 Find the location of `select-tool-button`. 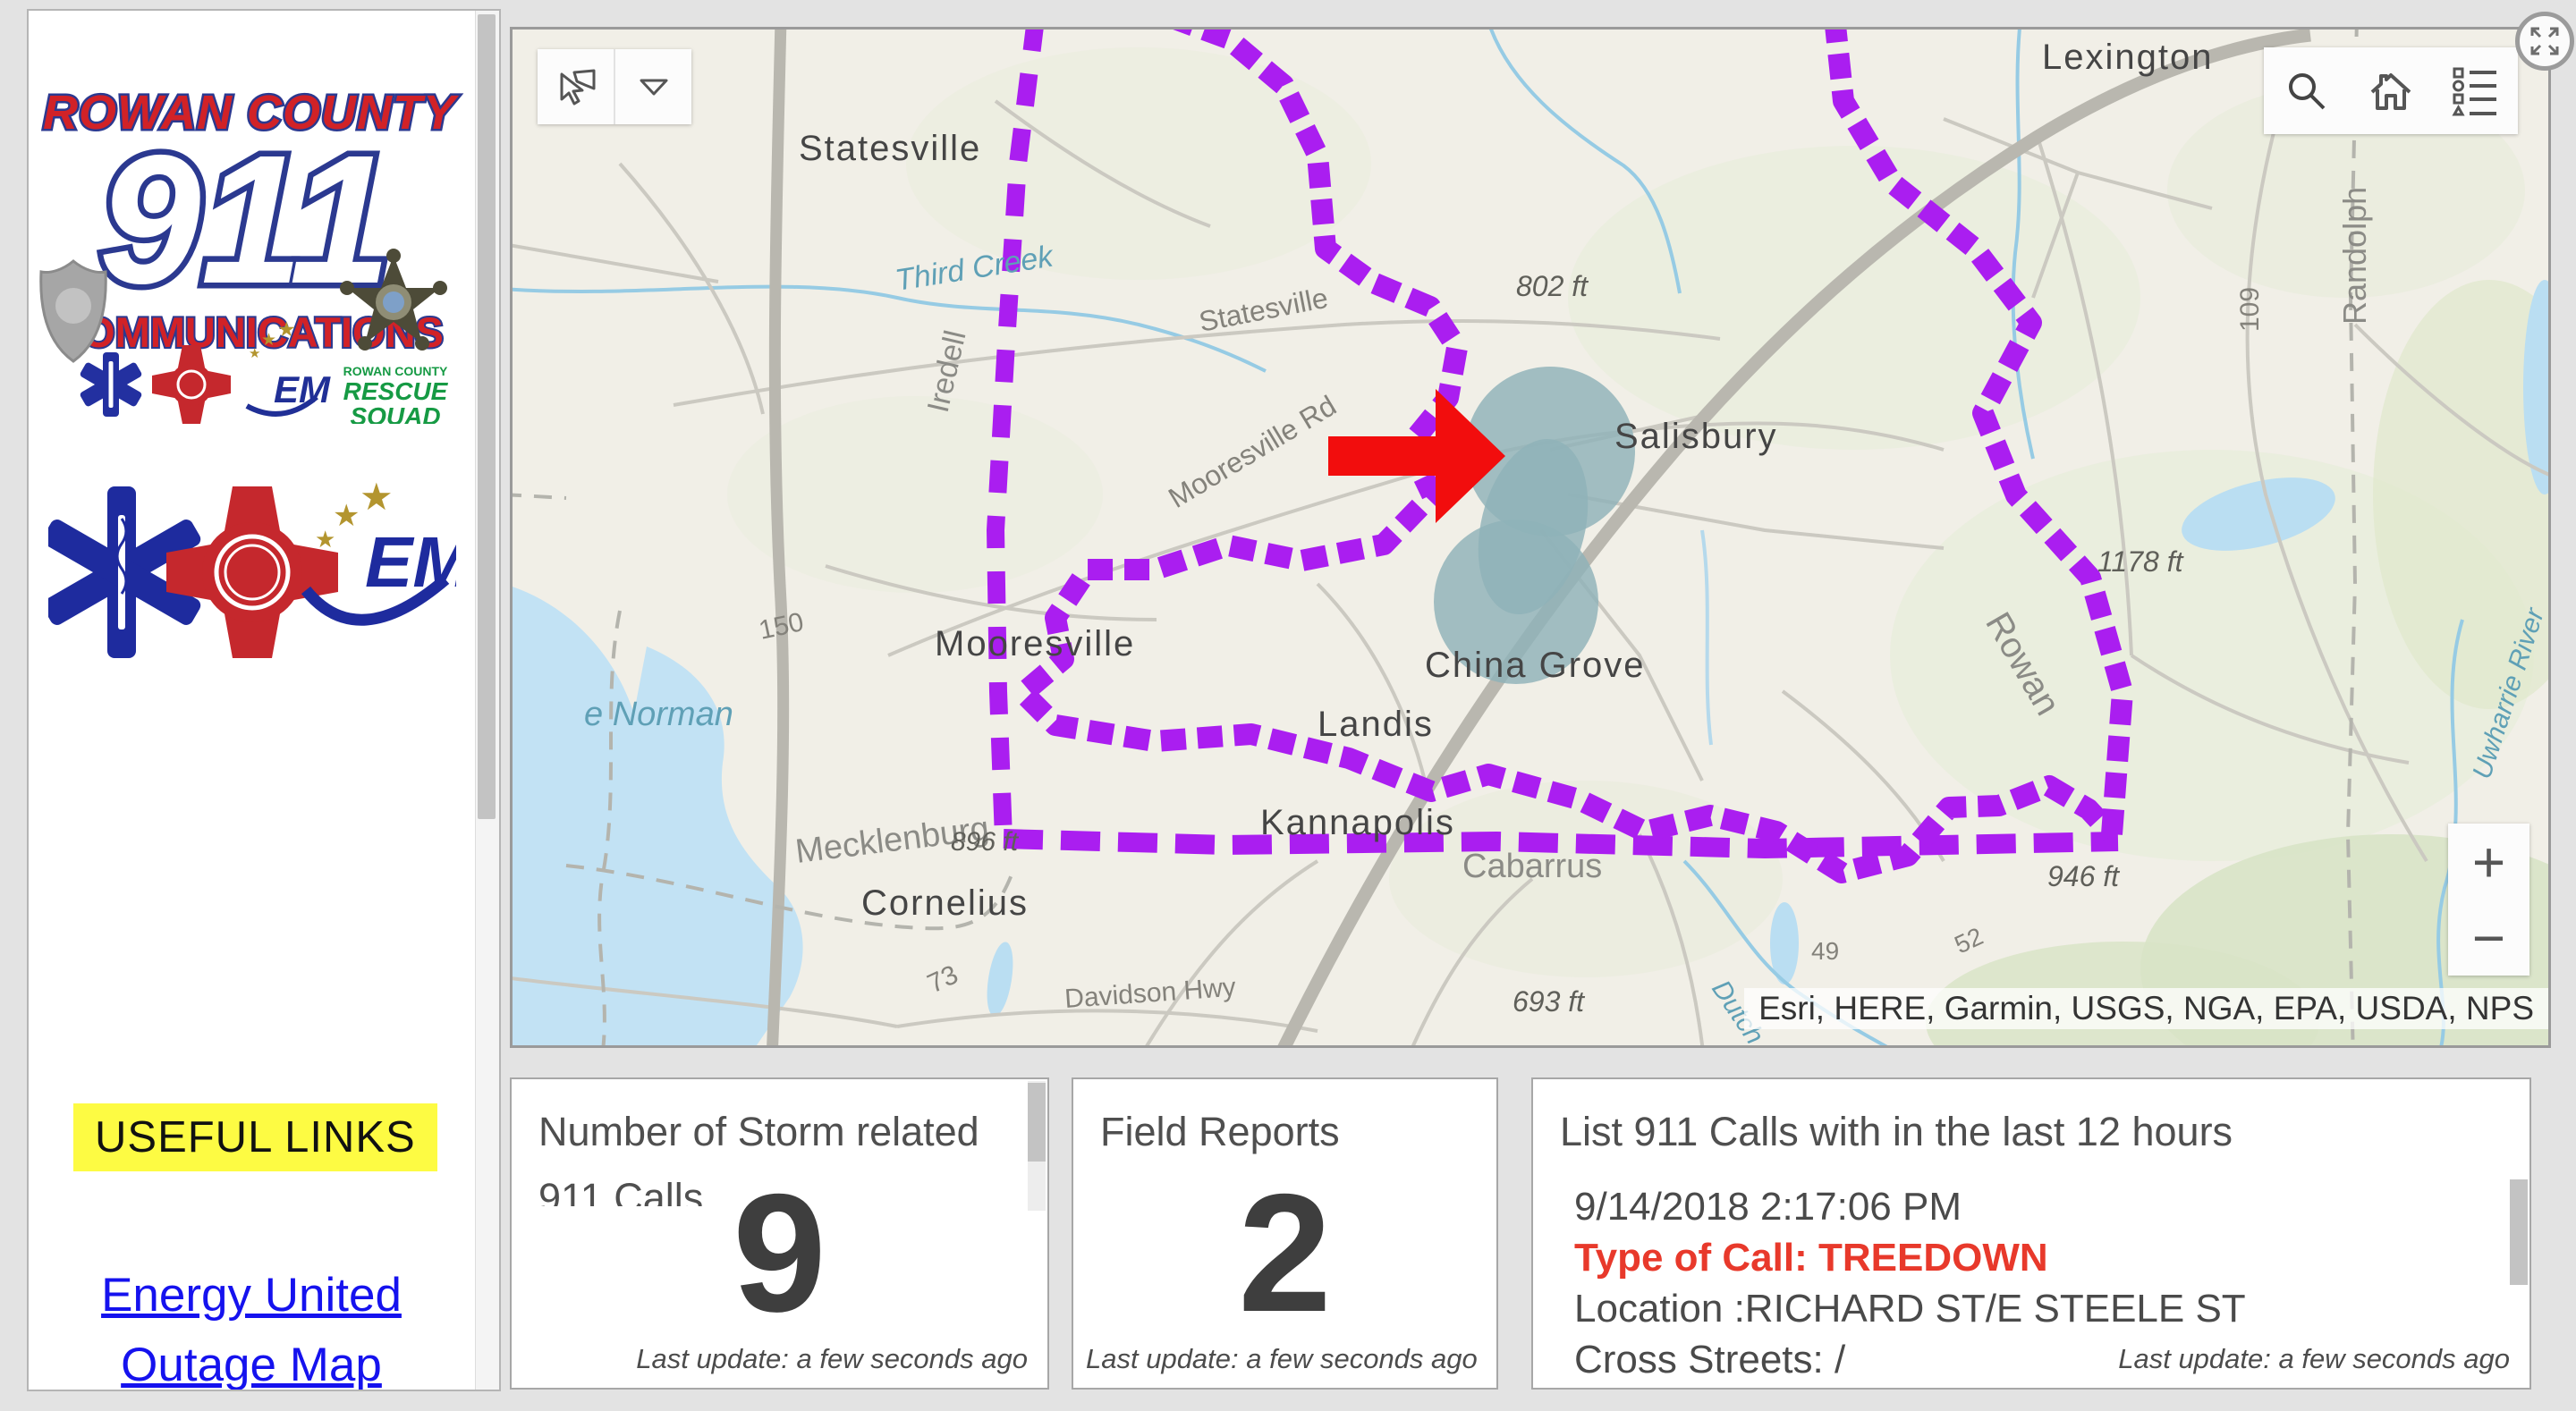

select-tool-button is located at coordinates (576, 86).